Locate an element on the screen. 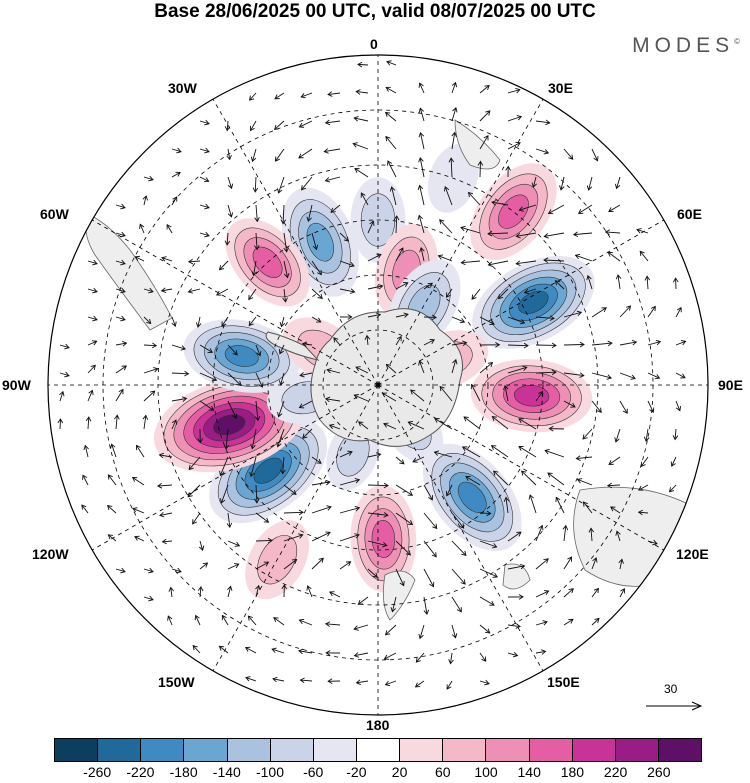 The image size is (750, 783). lon-label-60w: 60W is located at coordinates (54, 214).